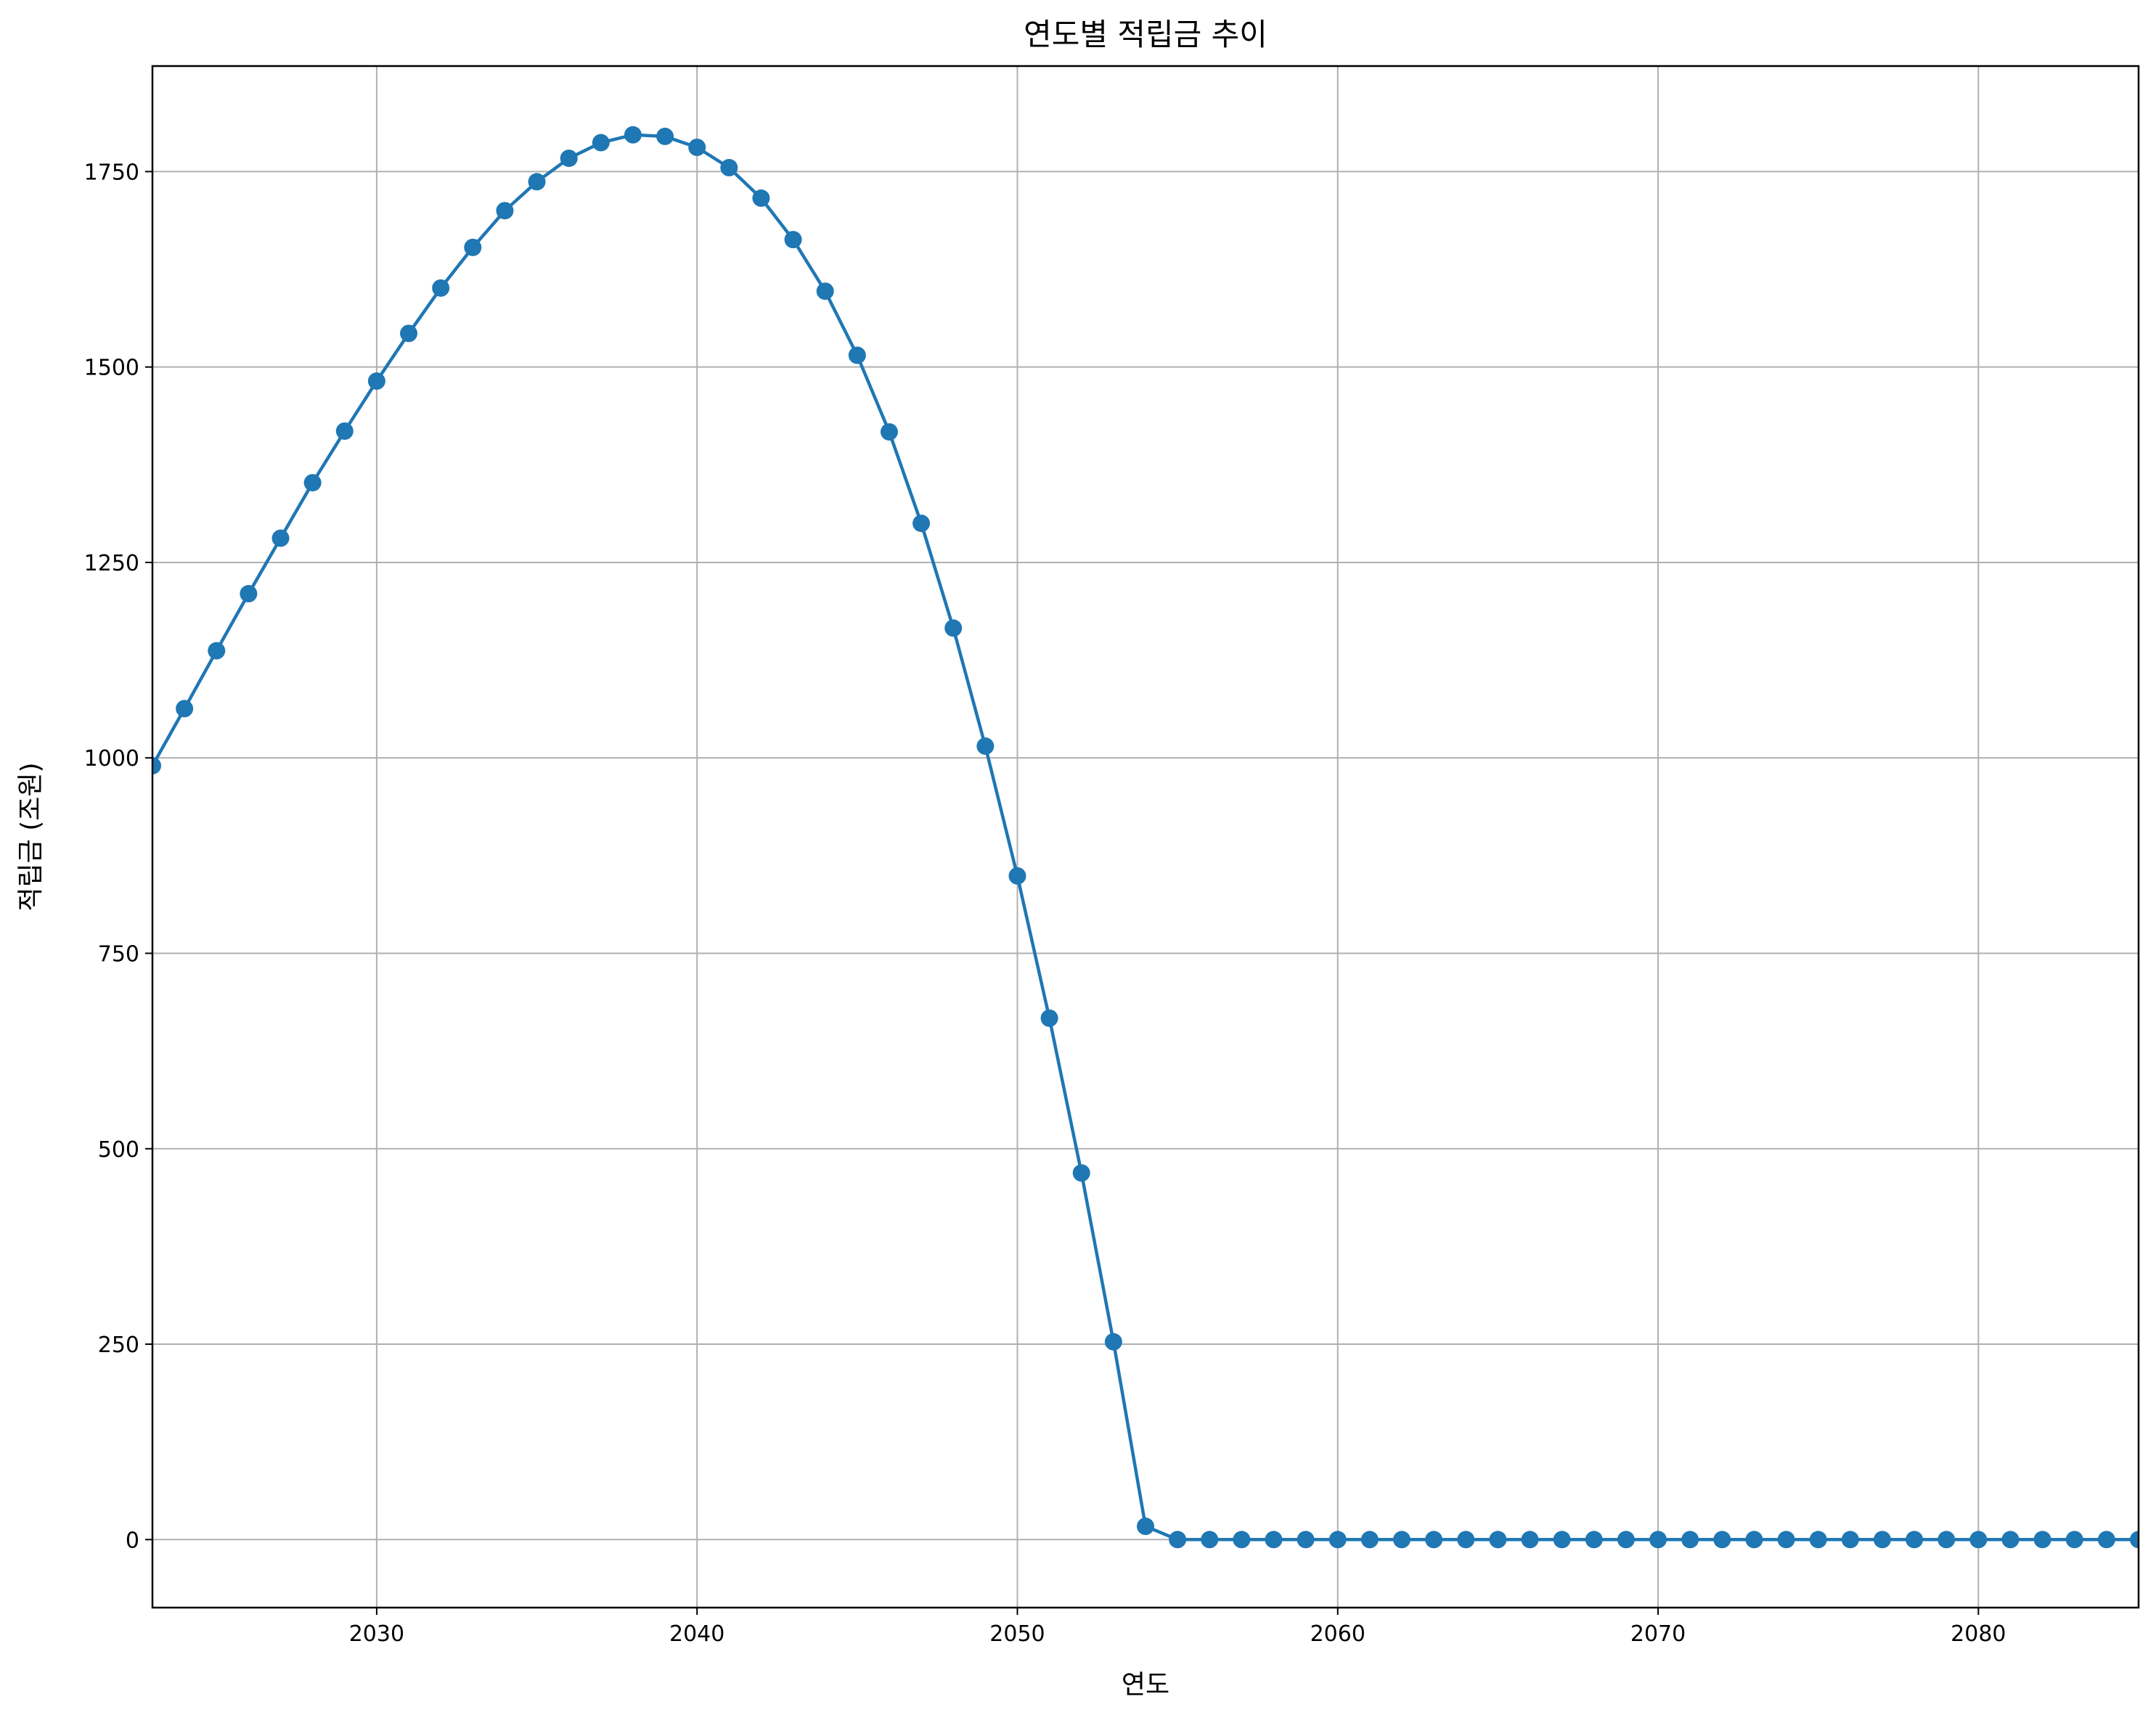 The image size is (2156, 1723). Describe the element at coordinates (1979, 1634) in the screenshot. I see `x-tick-label: 2080` at that location.